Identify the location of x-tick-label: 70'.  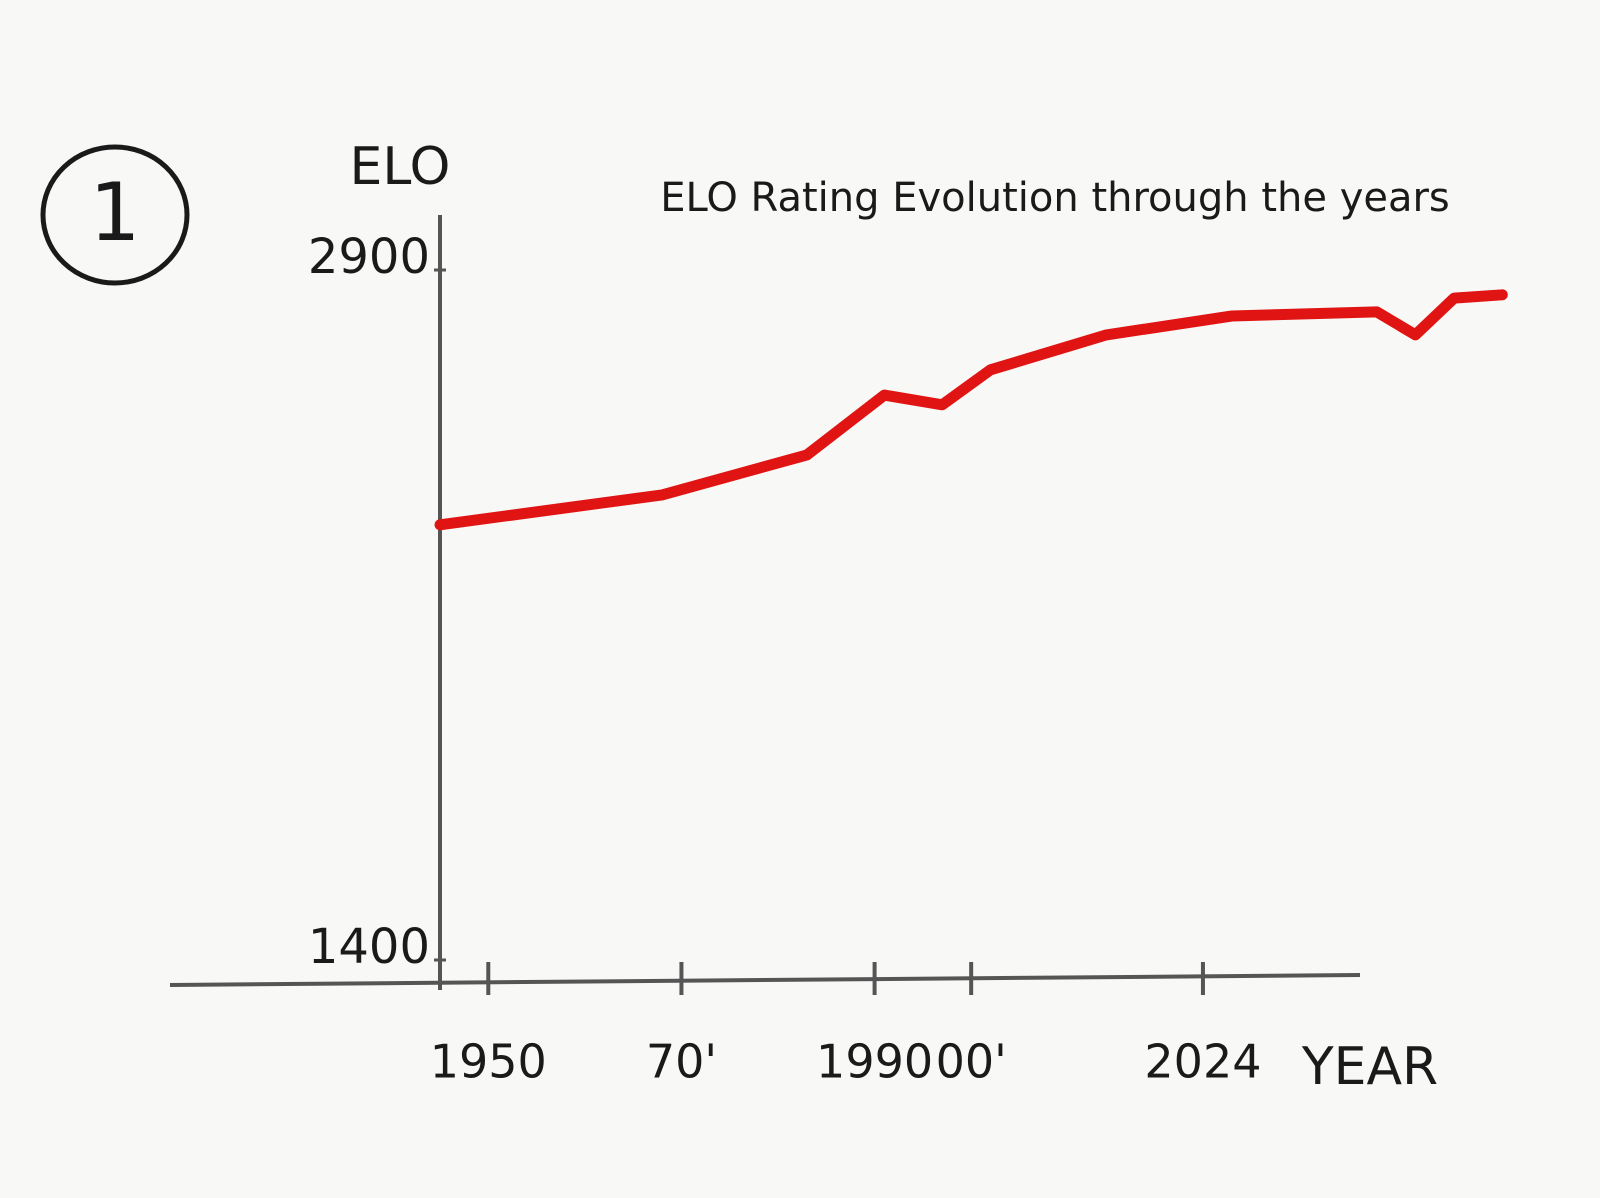
(681, 1062).